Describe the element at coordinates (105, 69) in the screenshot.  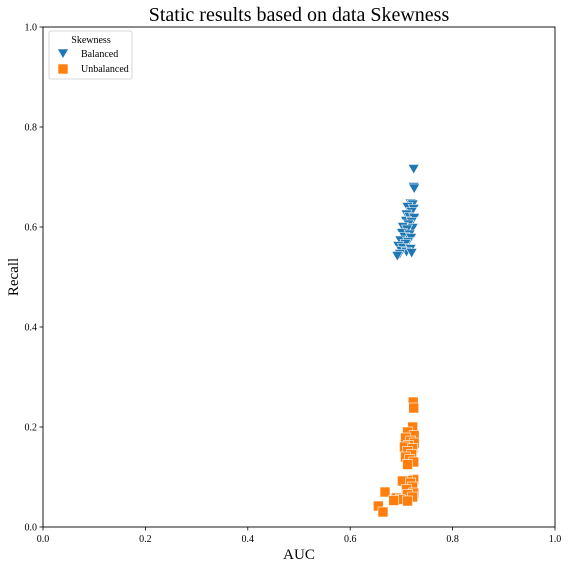
I see `legend-label-unbalanced: Unbalanced` at that location.